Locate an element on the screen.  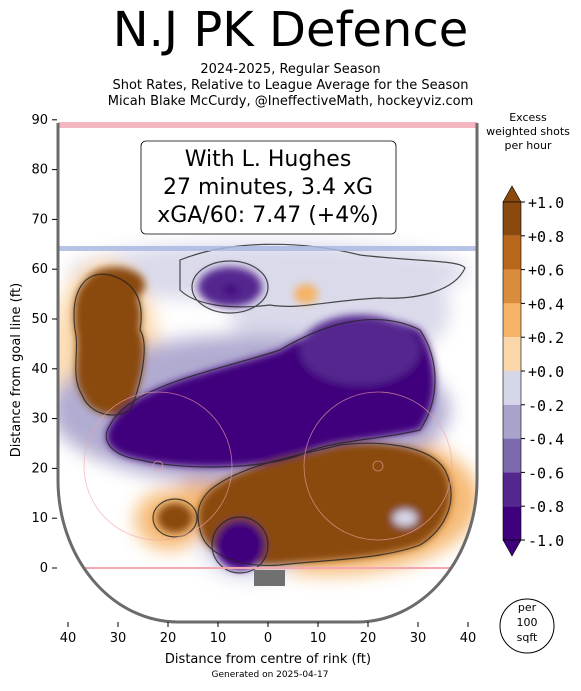
annotation-line-2: 27 minutes, 3.4 xG is located at coordinates (268, 187).